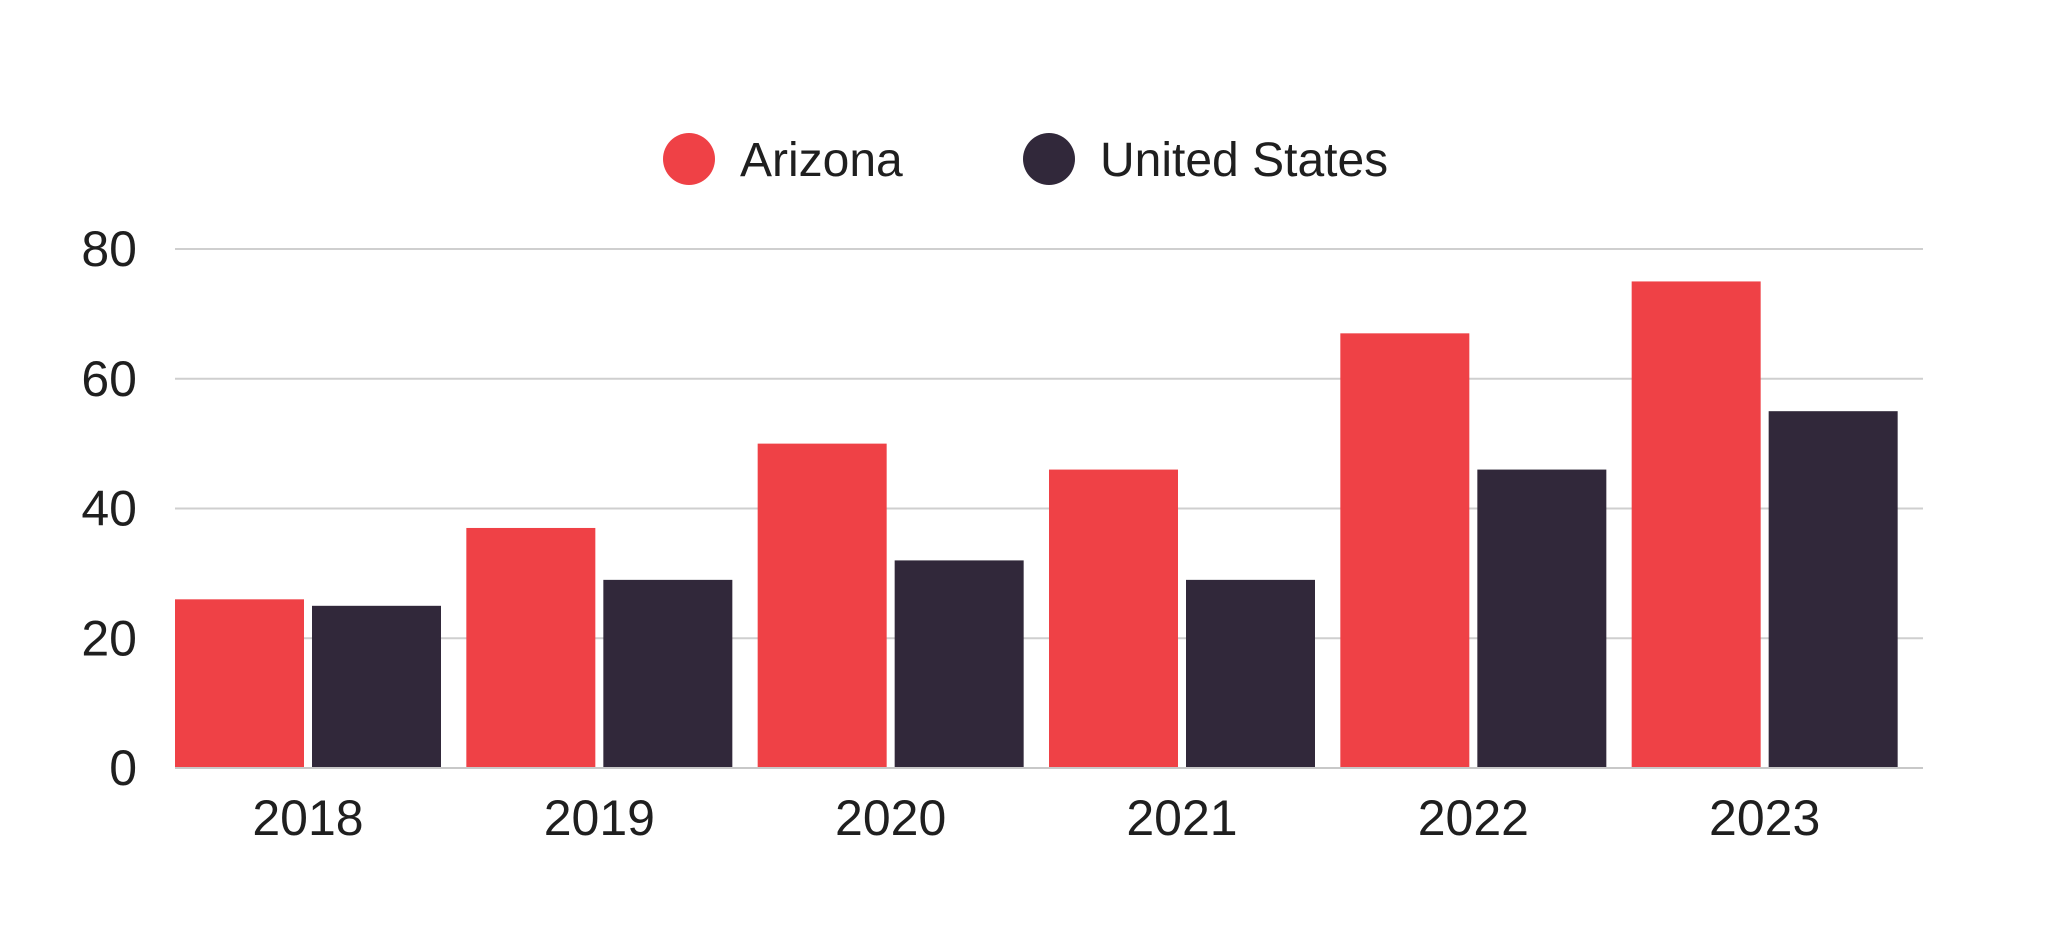  Describe the element at coordinates (1113, 618) in the screenshot. I see `bar-arizona-2021` at that location.